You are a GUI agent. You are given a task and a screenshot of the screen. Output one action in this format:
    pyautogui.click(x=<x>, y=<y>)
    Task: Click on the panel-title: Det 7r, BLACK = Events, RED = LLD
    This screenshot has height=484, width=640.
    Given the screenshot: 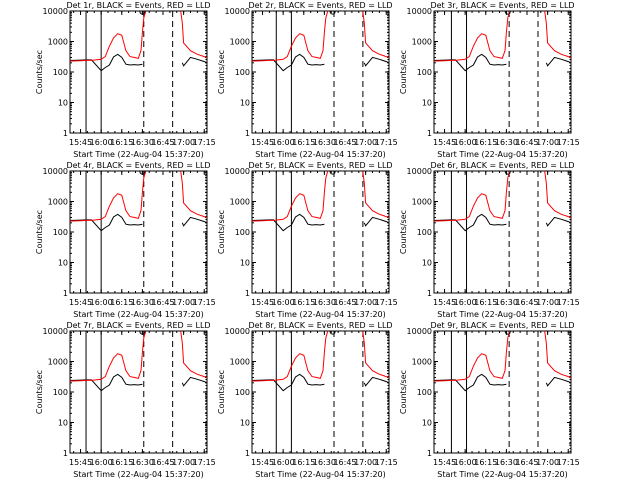 What is the action you would take?
    pyautogui.click(x=138, y=325)
    